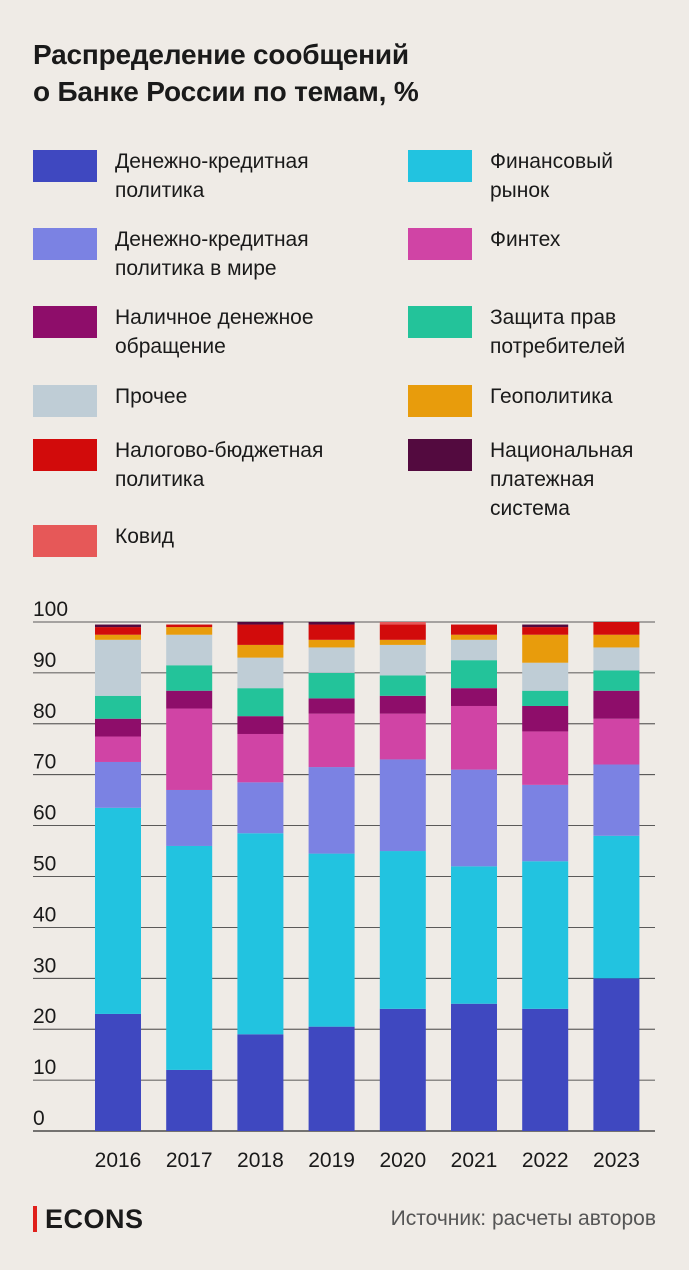 The height and width of the screenshot is (1270, 689). I want to click on legend-item: Финтех, so click(548, 244).